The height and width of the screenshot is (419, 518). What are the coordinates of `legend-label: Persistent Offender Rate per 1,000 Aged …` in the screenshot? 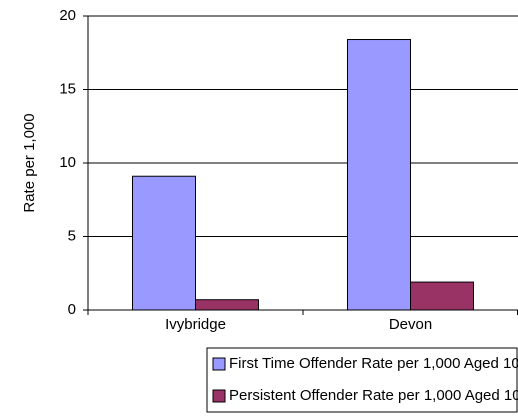 It's located at (373, 395).